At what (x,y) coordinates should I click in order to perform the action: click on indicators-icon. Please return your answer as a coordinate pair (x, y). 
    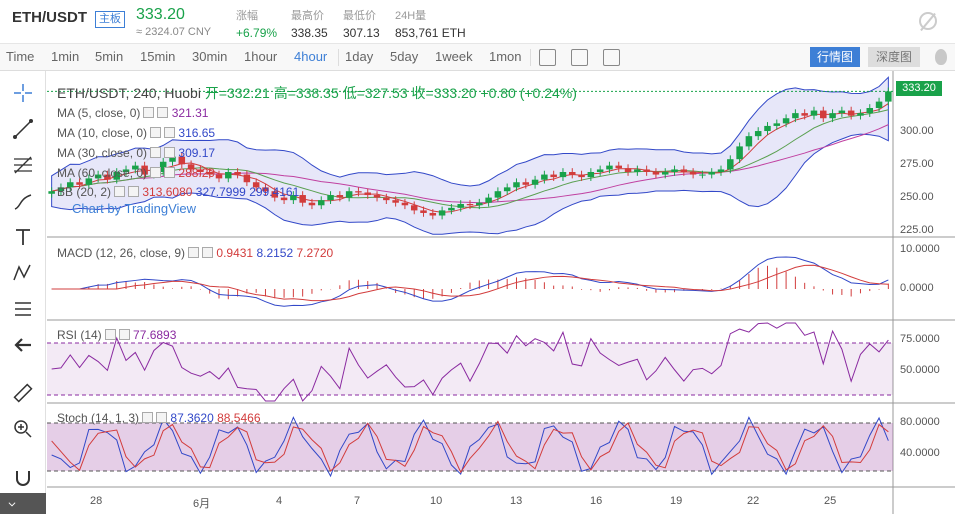
    Looking at the image, I should click on (579, 57).